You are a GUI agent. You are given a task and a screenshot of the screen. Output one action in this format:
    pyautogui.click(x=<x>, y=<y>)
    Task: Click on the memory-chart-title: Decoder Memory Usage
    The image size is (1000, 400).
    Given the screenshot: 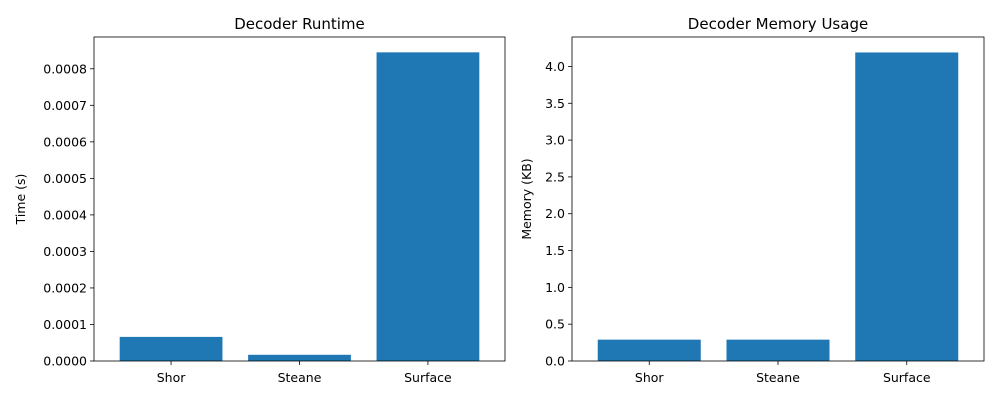 What is the action you would take?
    pyautogui.click(x=778, y=24)
    